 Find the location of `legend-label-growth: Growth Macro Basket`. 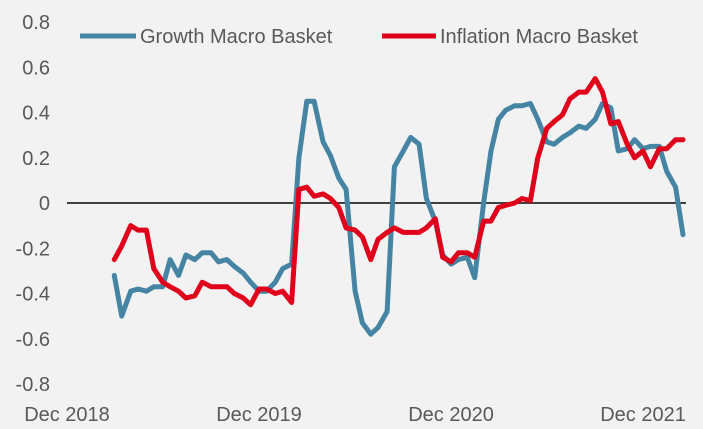

legend-label-growth: Growth Macro Basket is located at coordinates (236, 37).